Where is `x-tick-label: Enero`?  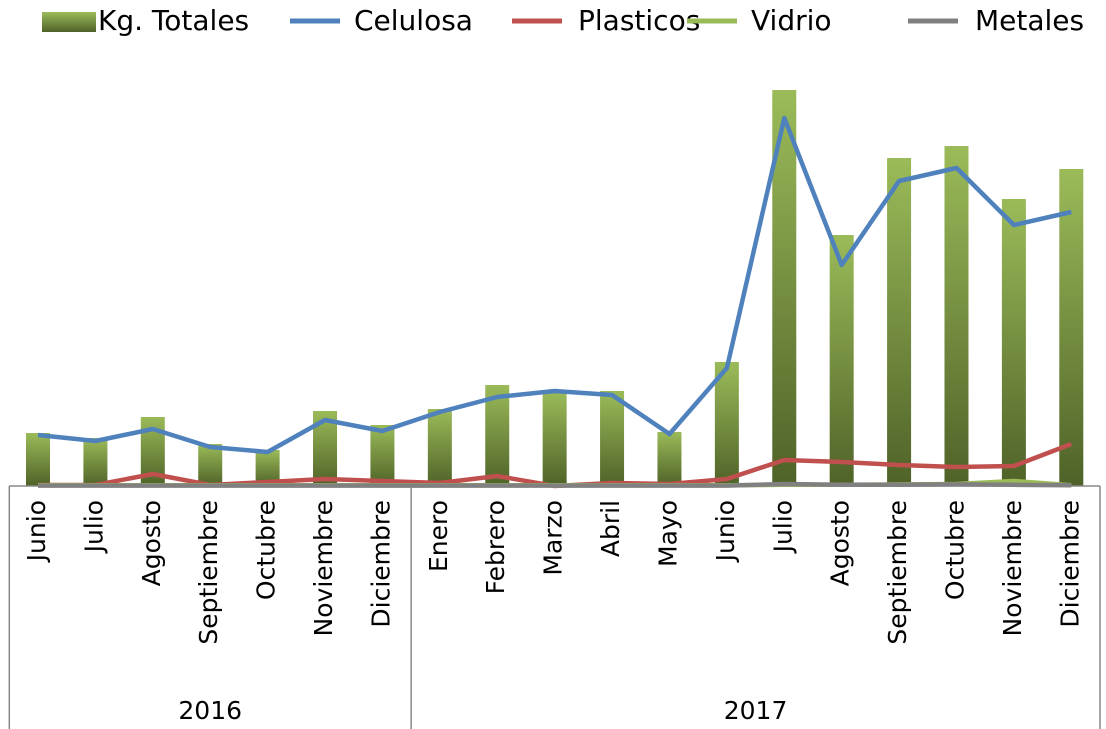 x-tick-label: Enero is located at coordinates (438, 536).